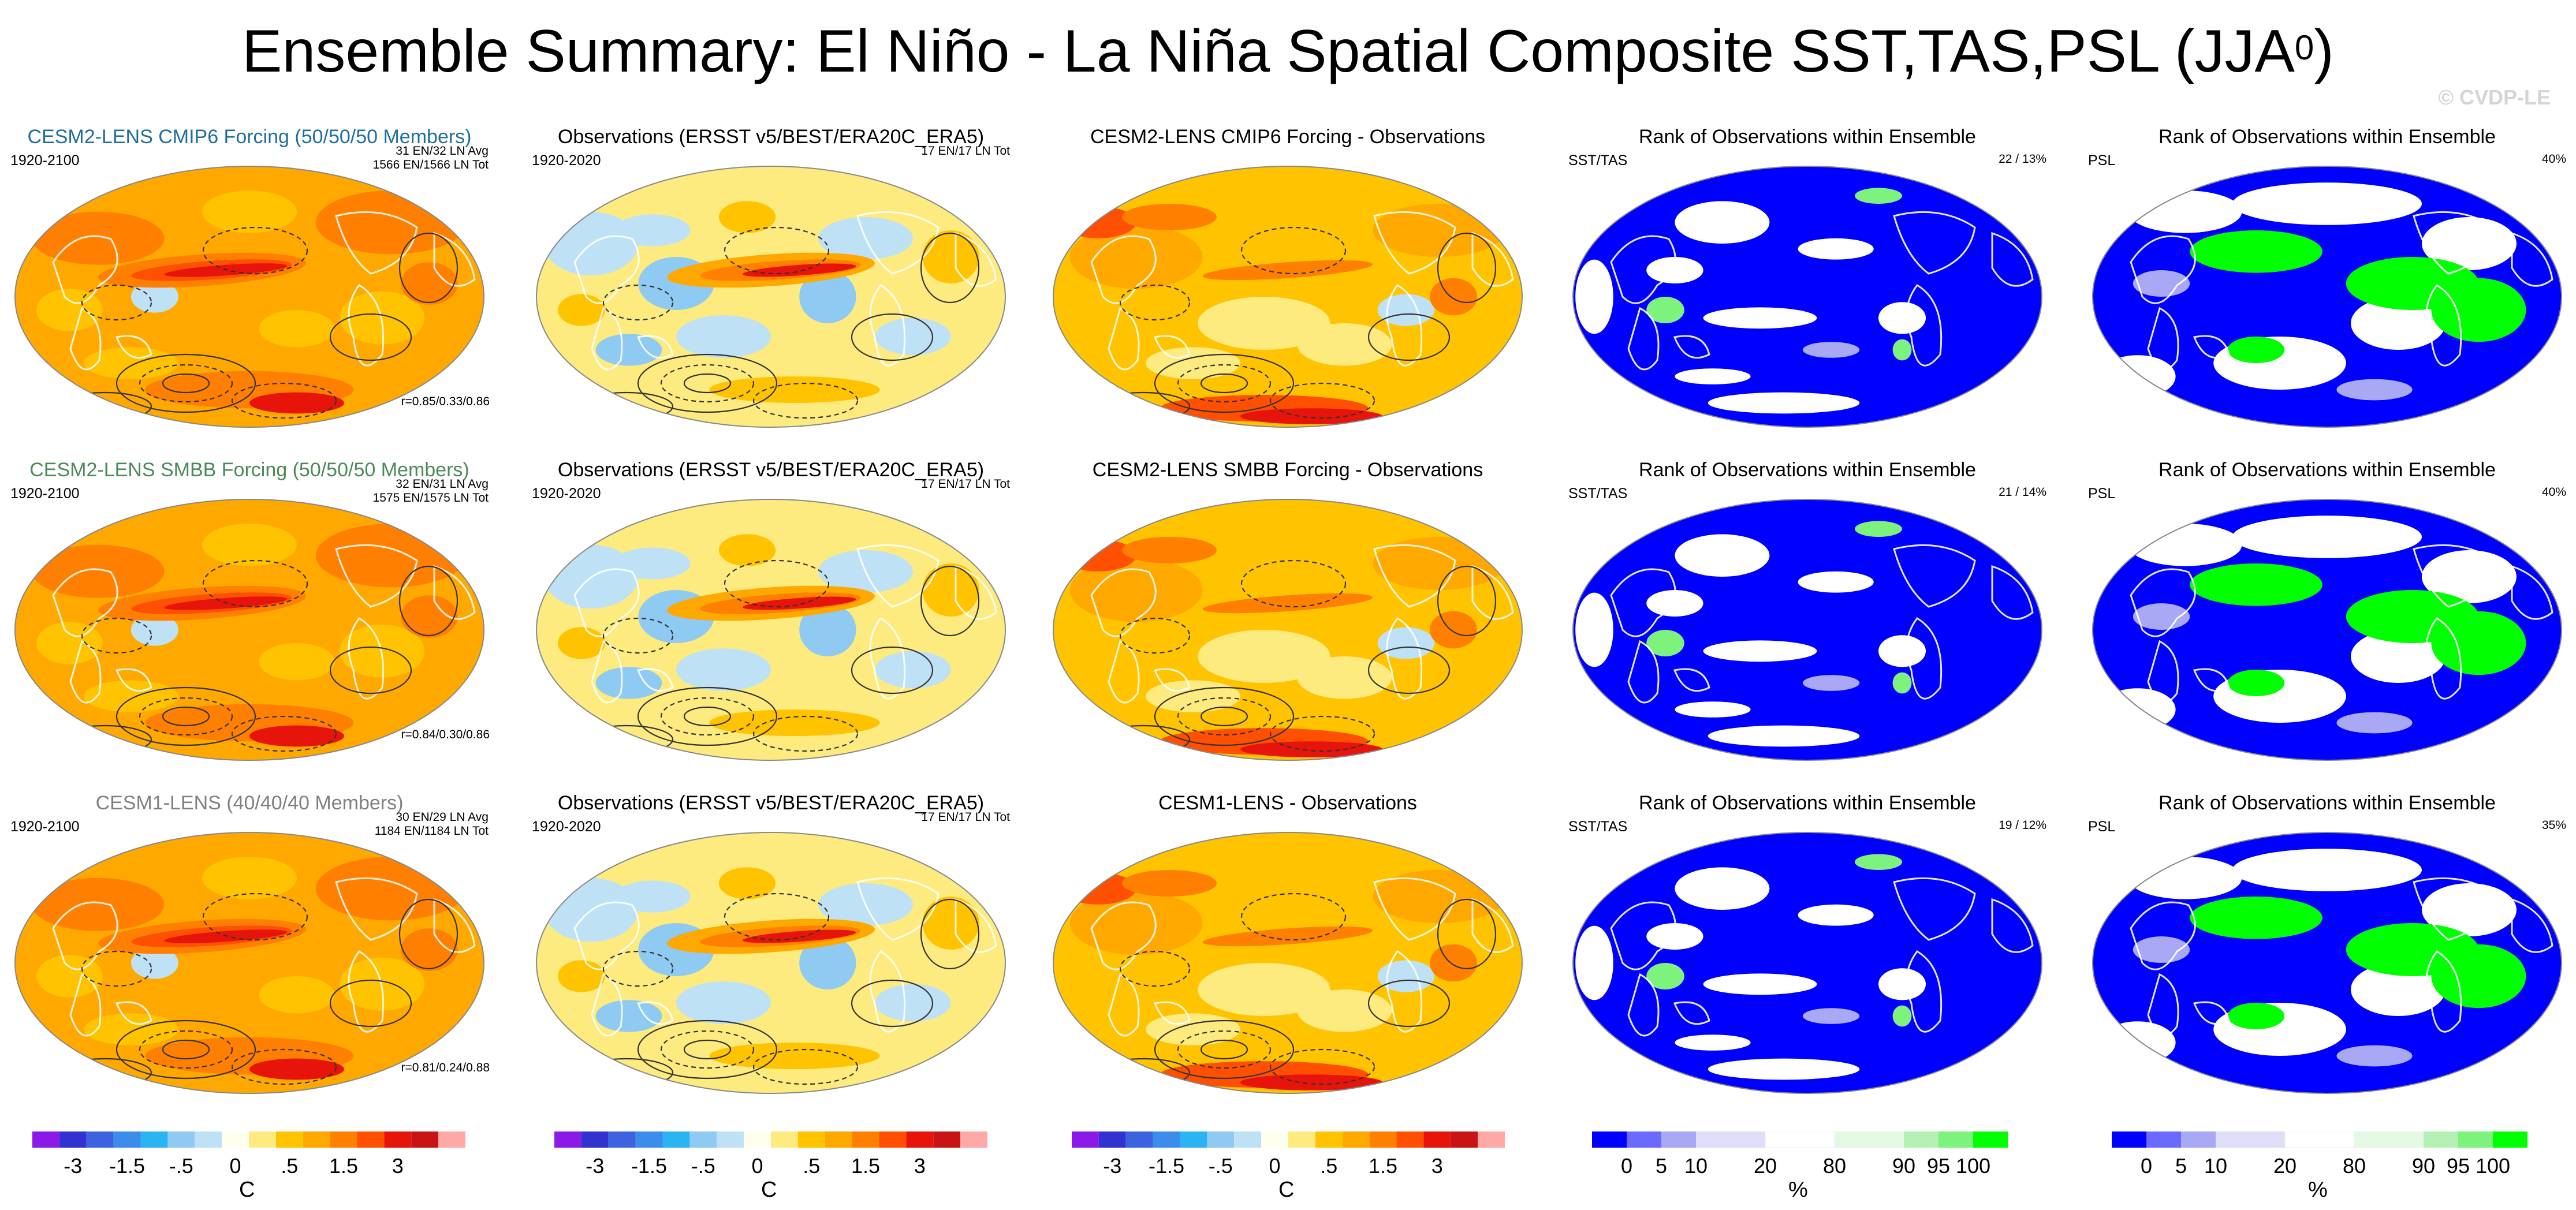 The height and width of the screenshot is (1210, 2576). What do you see at coordinates (2423, 1166) in the screenshot?
I see `colorbar-tick-label: 90` at bounding box center [2423, 1166].